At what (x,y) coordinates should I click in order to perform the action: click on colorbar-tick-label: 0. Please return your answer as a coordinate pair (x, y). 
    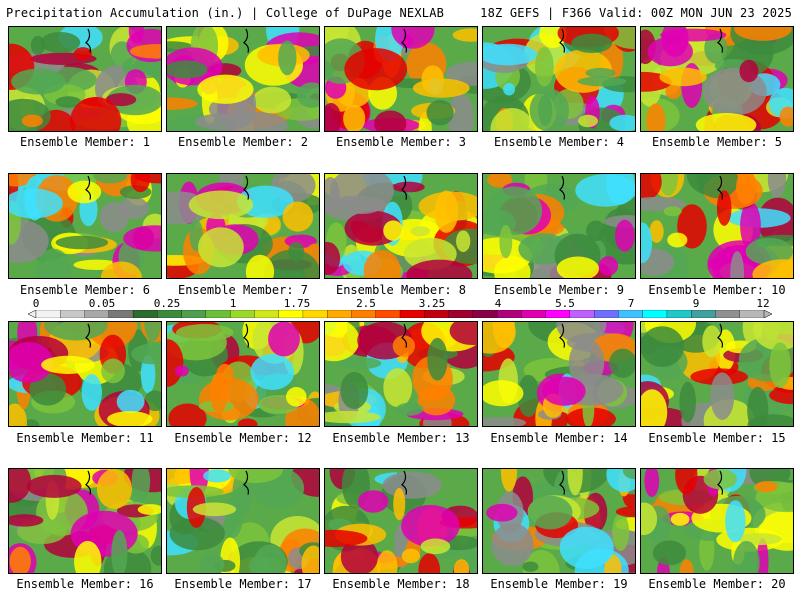
    Looking at the image, I should click on (36, 303).